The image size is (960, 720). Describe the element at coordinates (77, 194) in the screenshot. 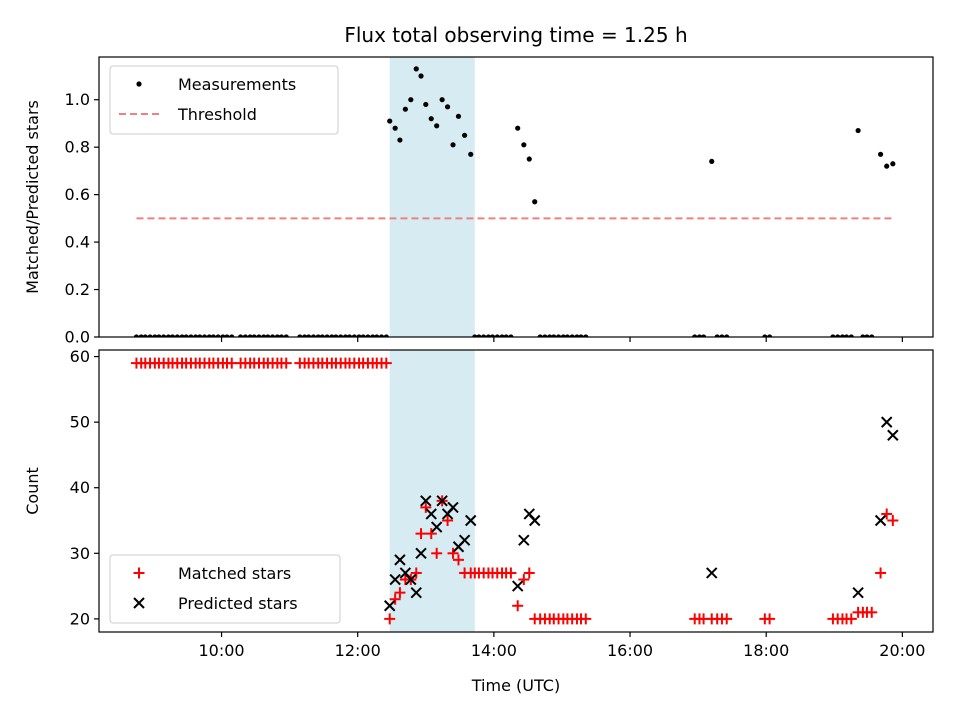

I see `y-tick-label: 0.6` at that location.